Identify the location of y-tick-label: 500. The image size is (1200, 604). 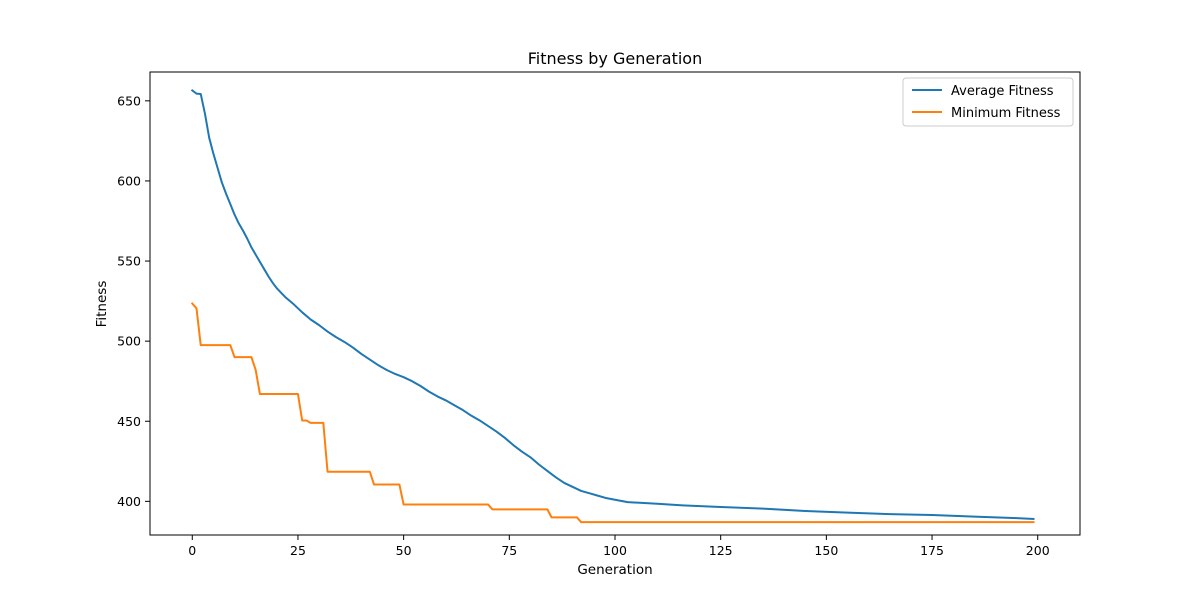
(129, 341).